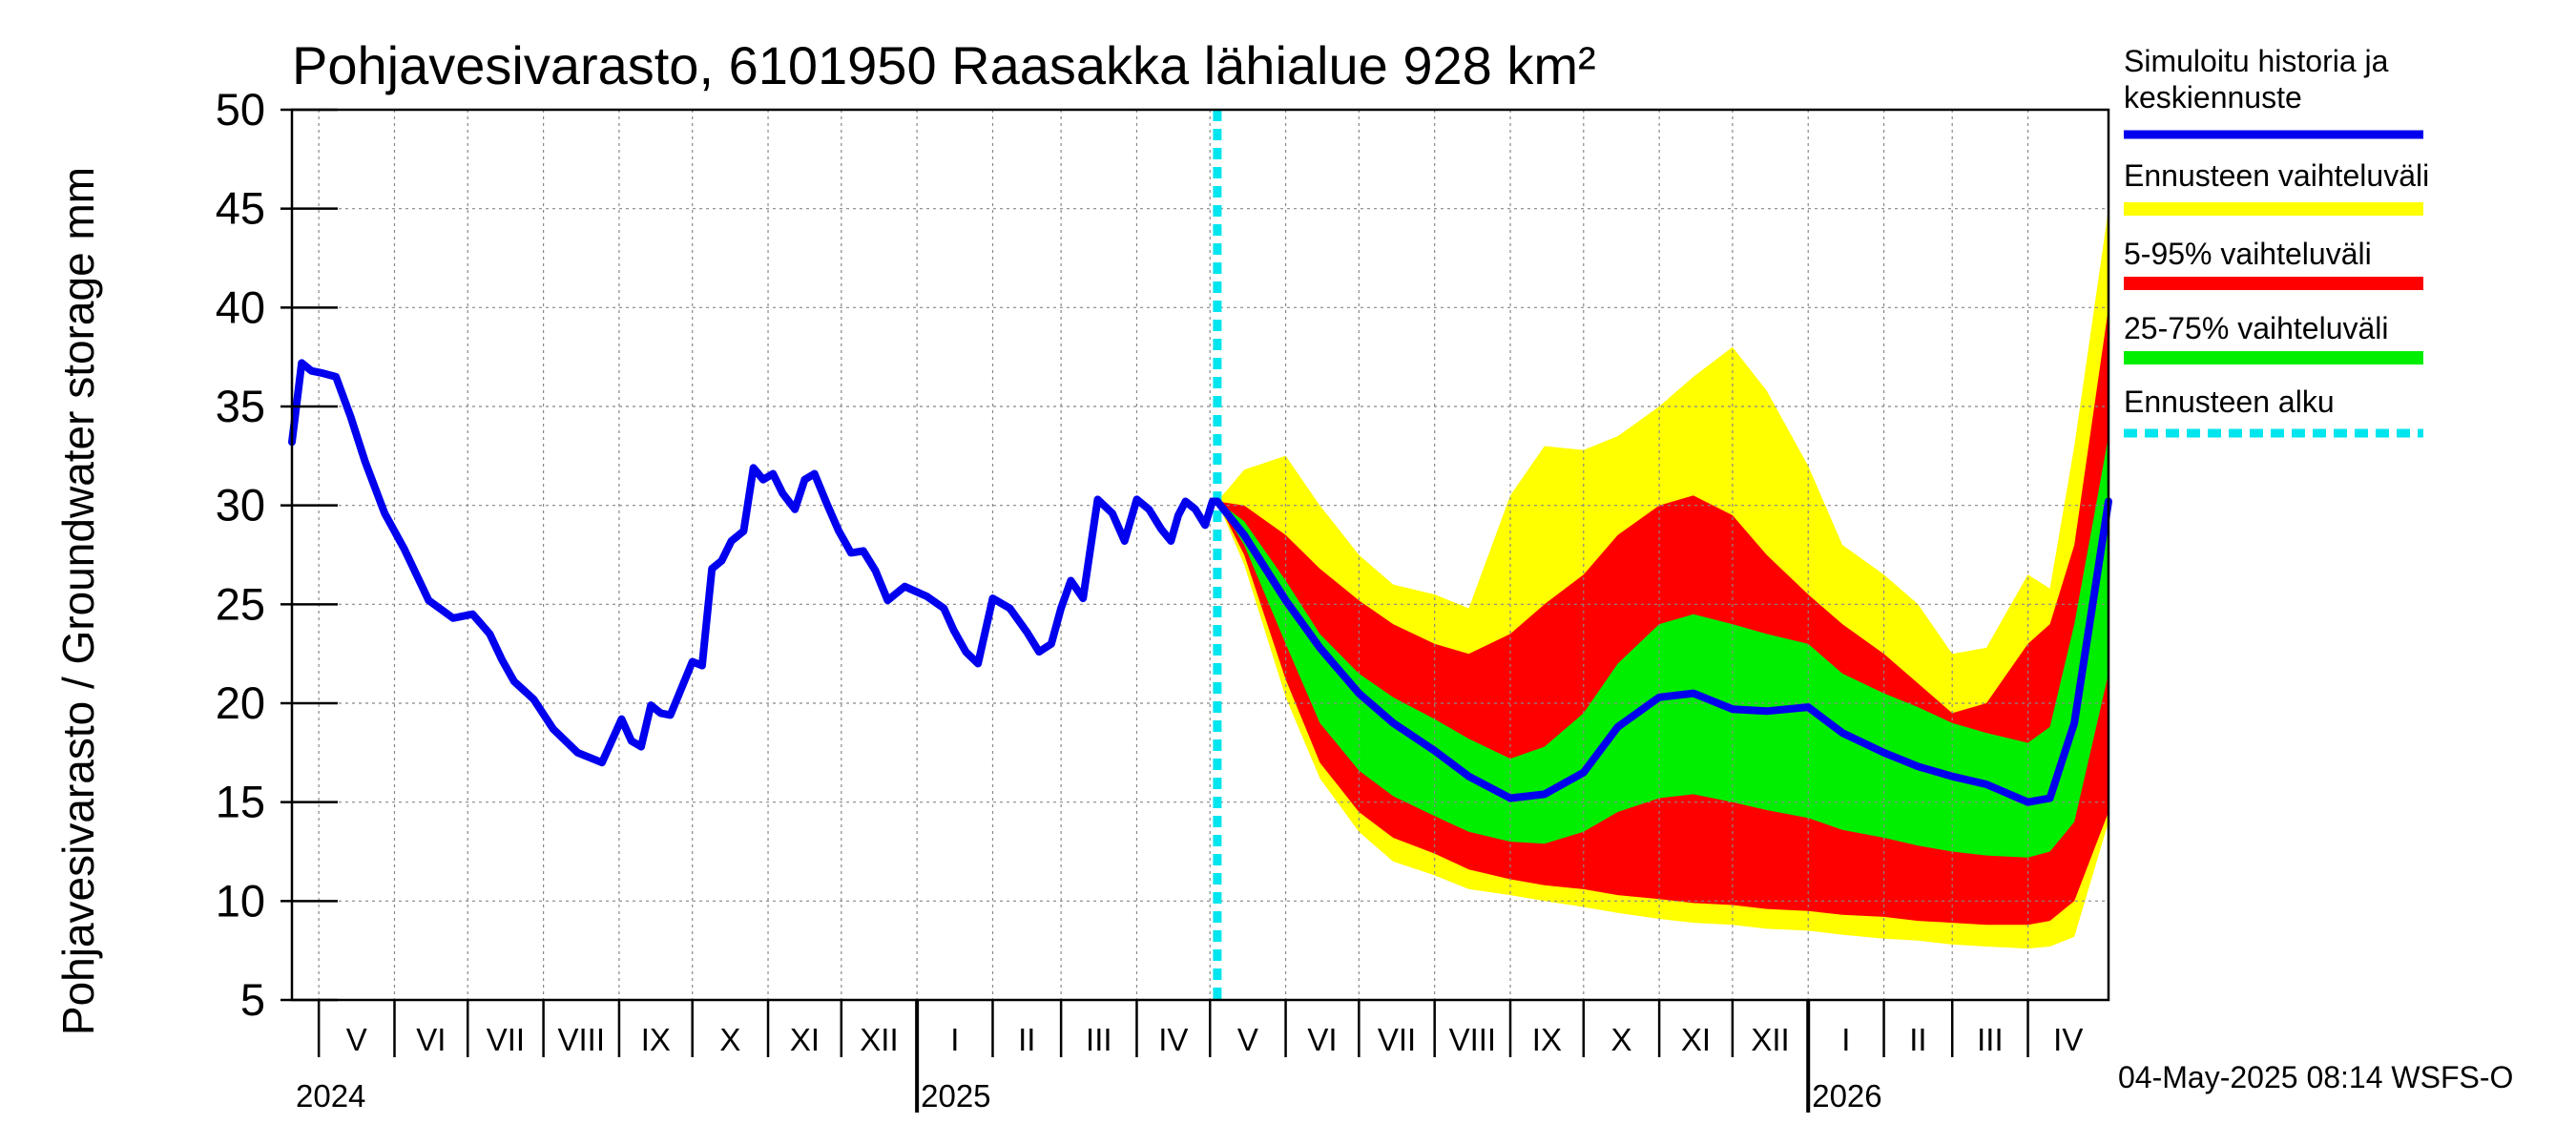  What do you see at coordinates (240, 307) in the screenshot?
I see `y-tick-label: 40` at bounding box center [240, 307].